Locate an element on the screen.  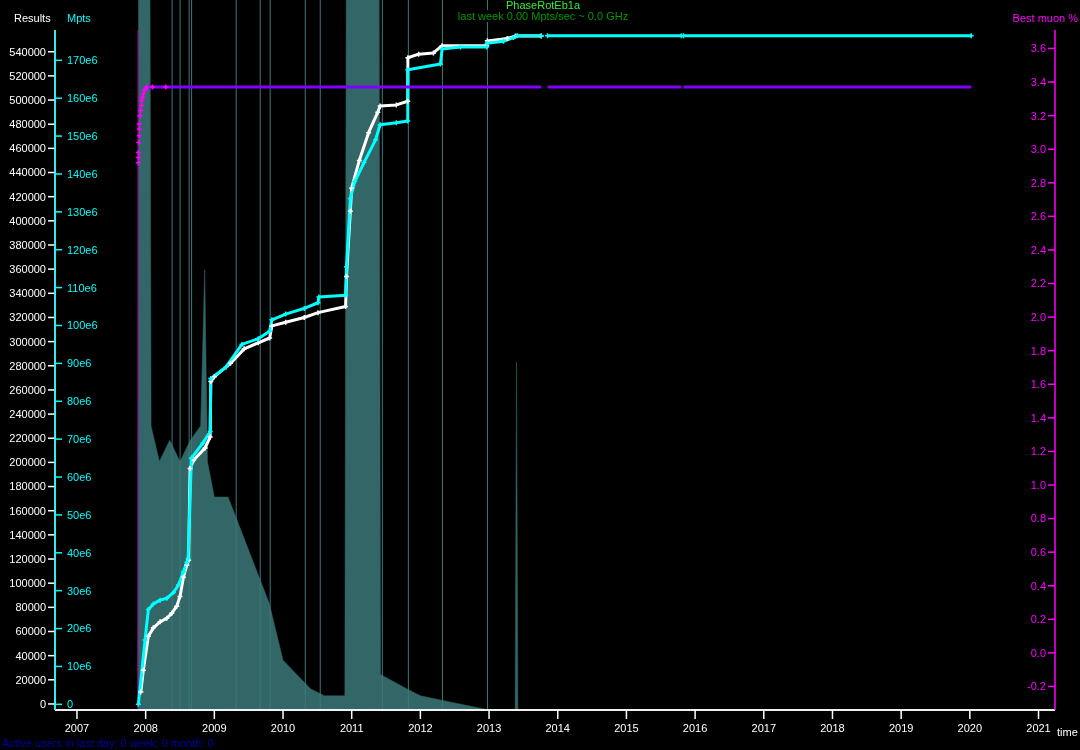
y2-tick-label: 30e6 is located at coordinates (79, 590).